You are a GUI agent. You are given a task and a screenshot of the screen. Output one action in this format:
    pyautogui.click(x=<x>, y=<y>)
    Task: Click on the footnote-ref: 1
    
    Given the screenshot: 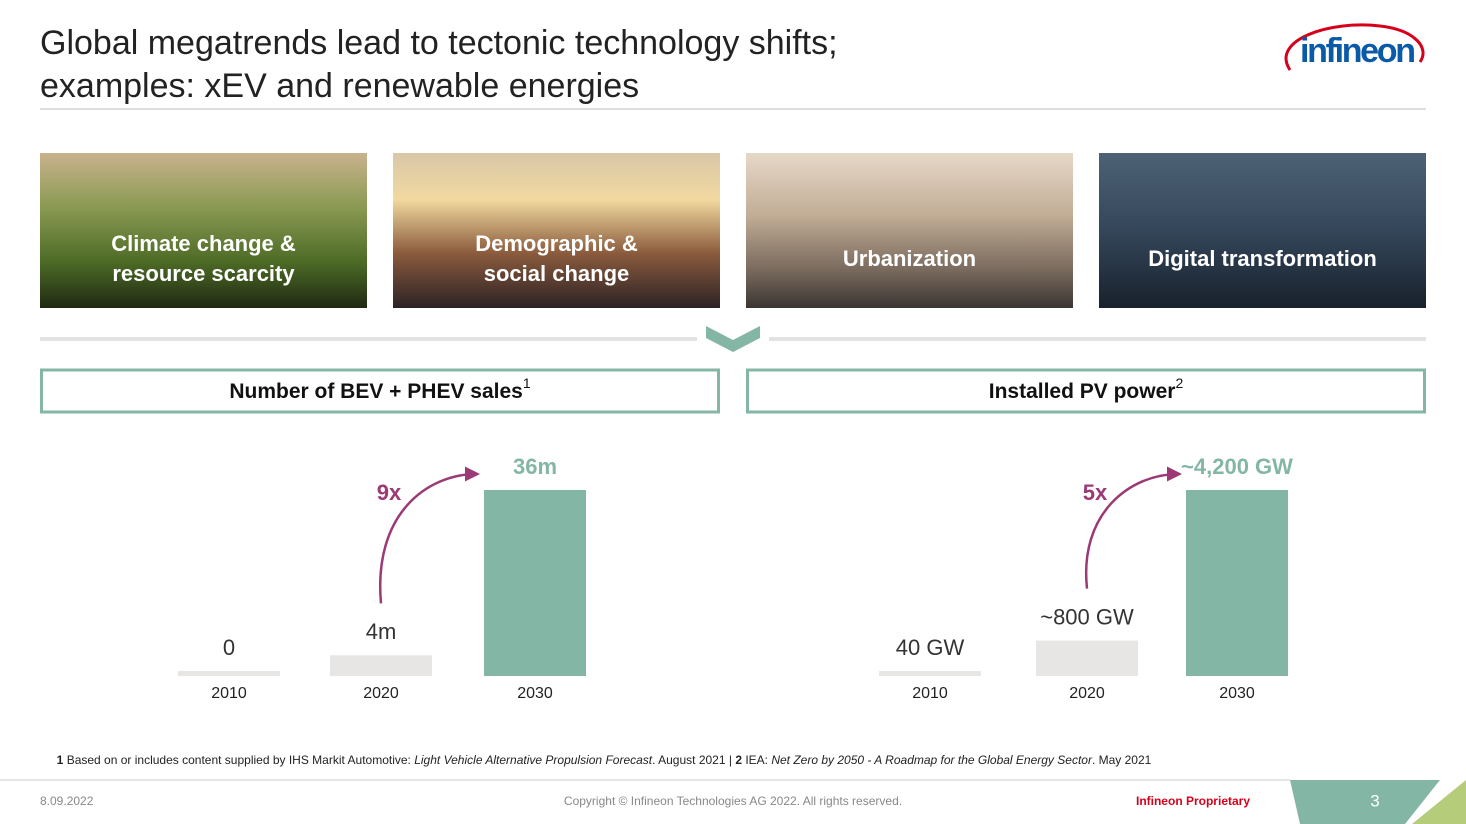 What is the action you would take?
    pyautogui.click(x=527, y=383)
    